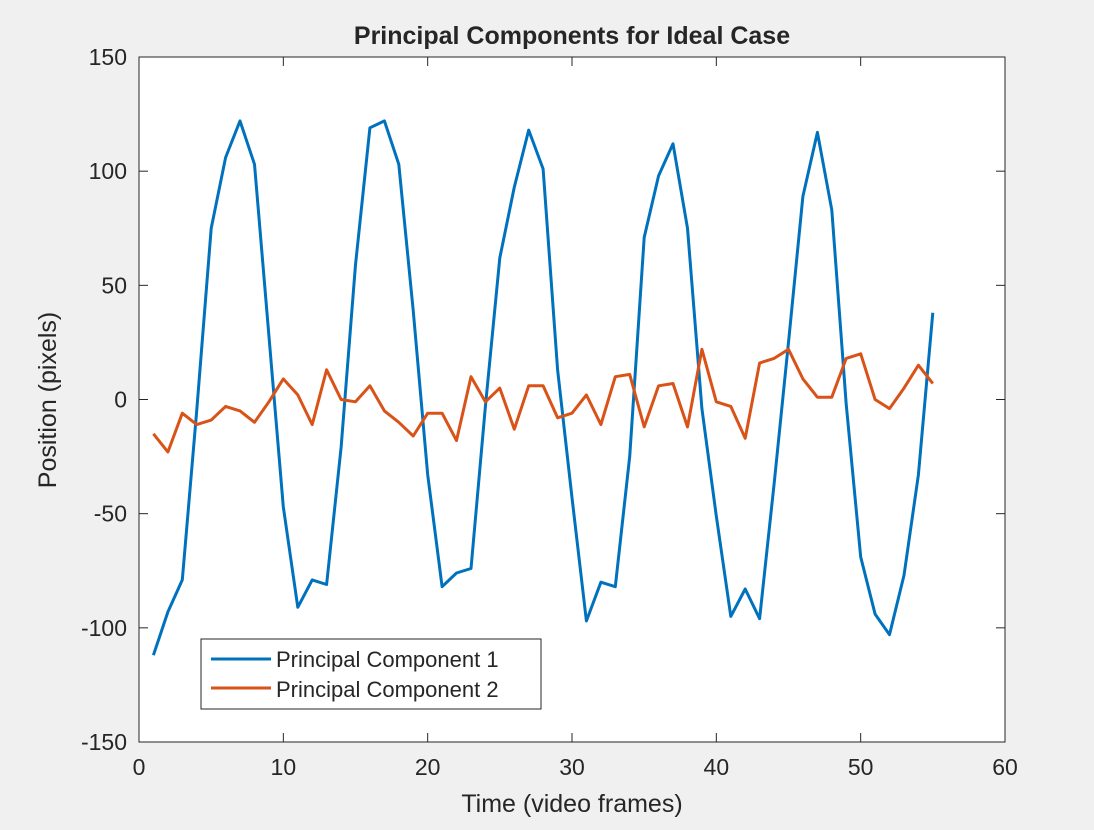  I want to click on legend-box, so click(371, 674).